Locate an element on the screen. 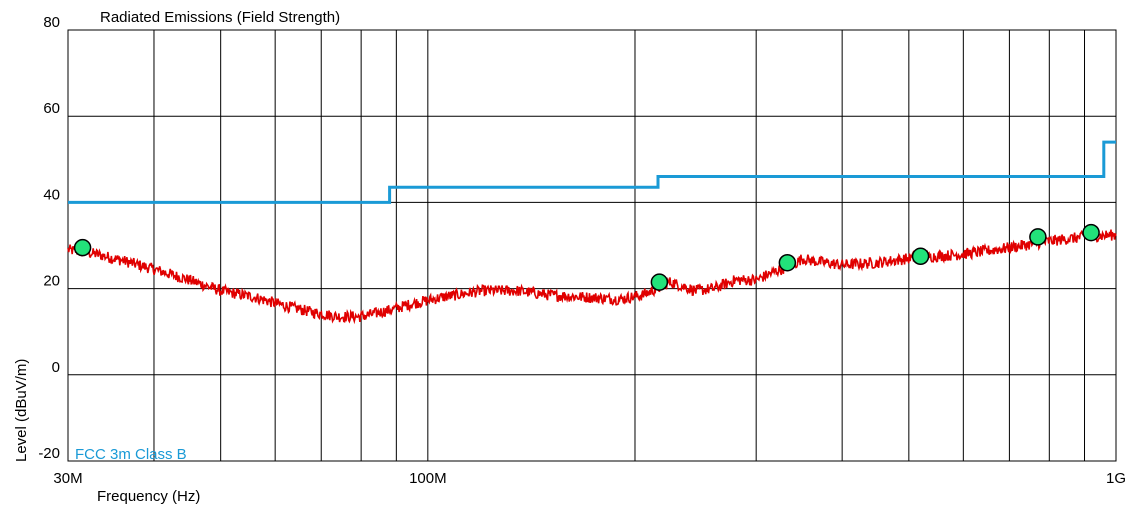 The height and width of the screenshot is (511, 1130). limit-line-fcc-class-b is located at coordinates (592, 172).